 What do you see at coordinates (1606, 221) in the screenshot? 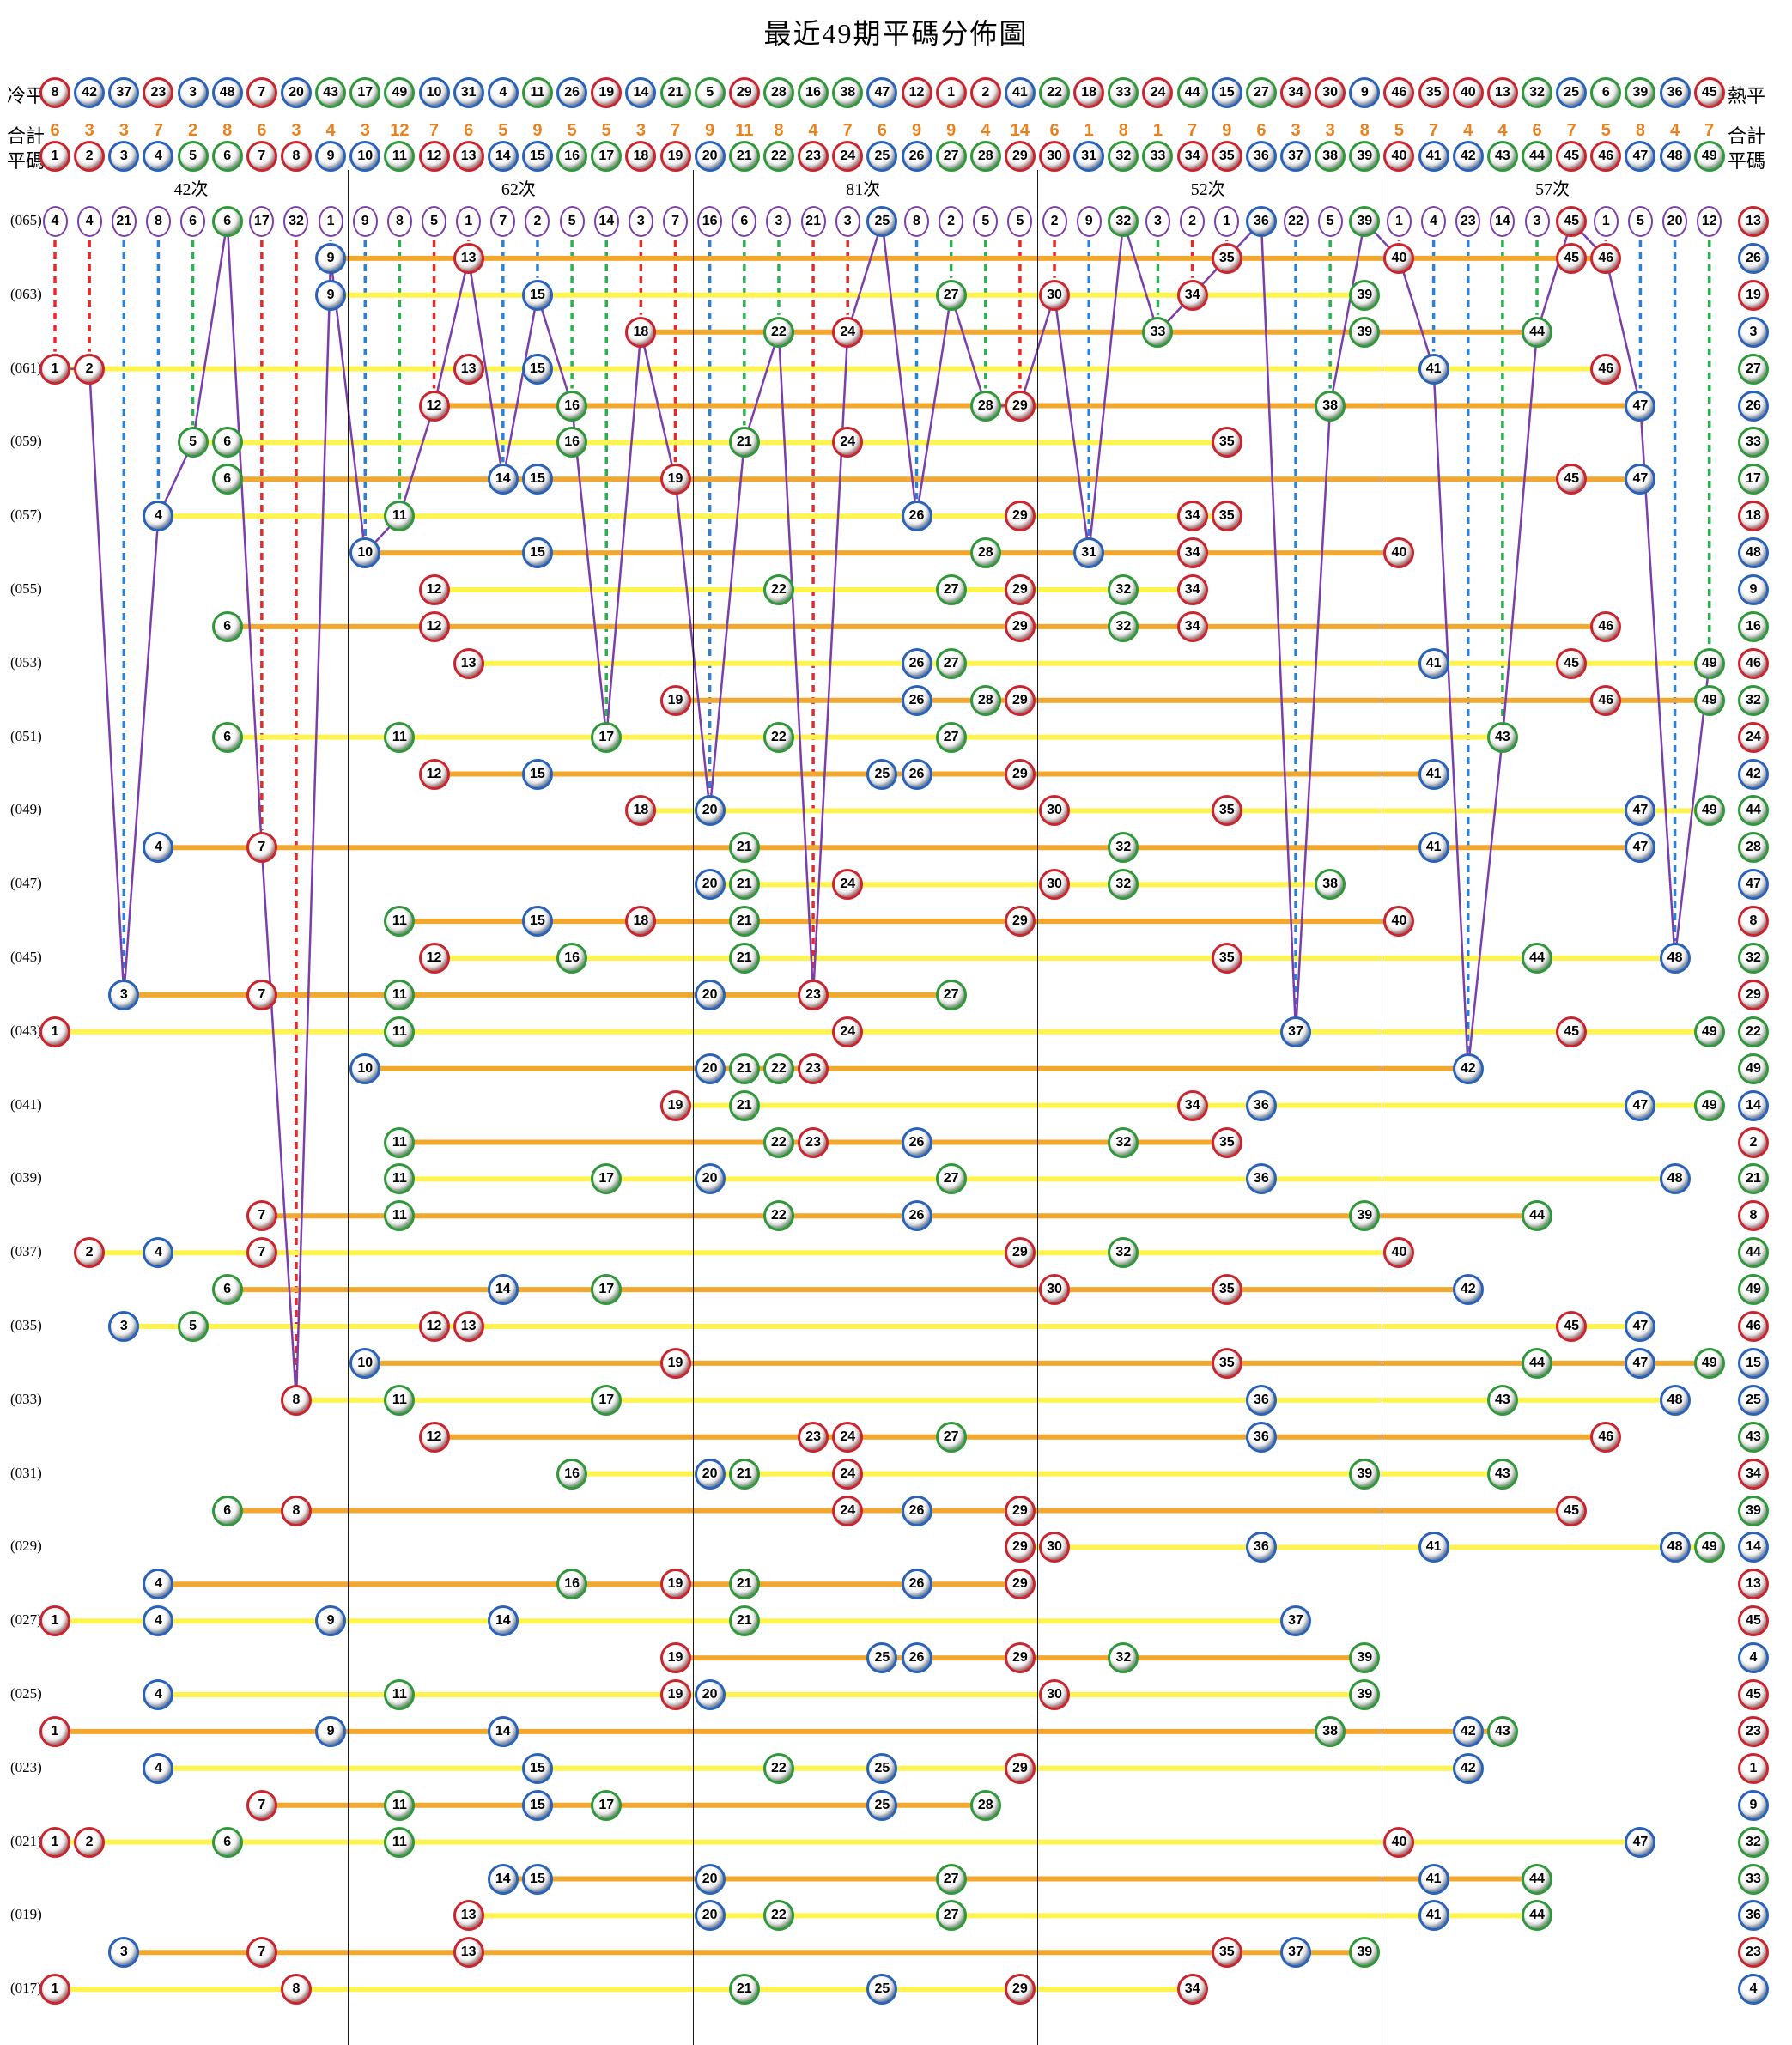
I see `miss-count-circle: 1` at bounding box center [1606, 221].